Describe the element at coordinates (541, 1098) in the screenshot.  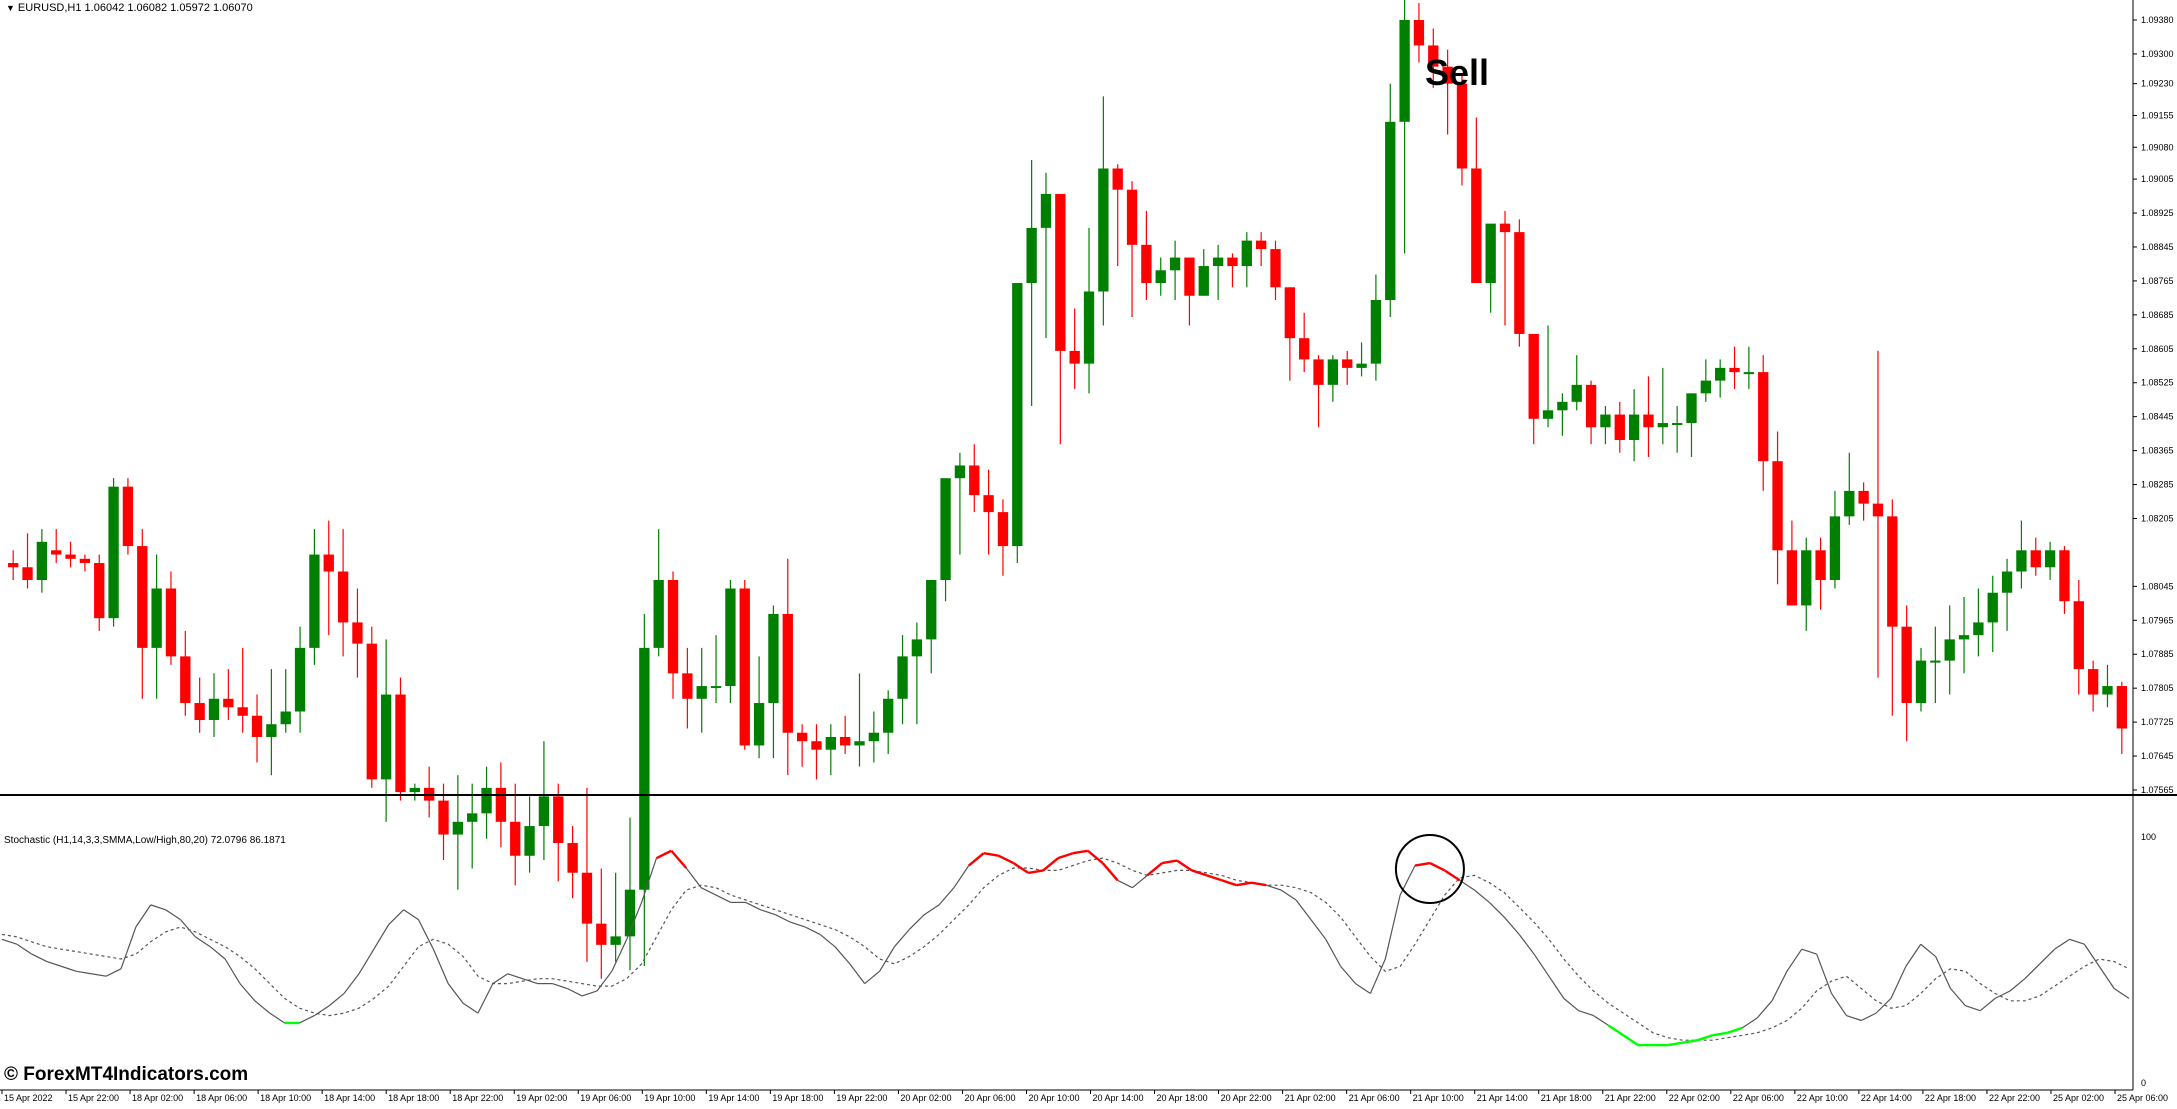
I see `time-tick-label: 19 Apr 02:00` at that location.